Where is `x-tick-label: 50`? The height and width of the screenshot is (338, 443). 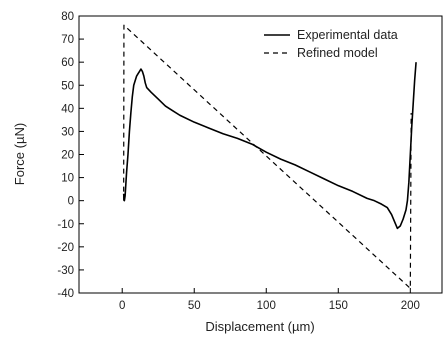 x-tick-label: 50 is located at coordinates (194, 306).